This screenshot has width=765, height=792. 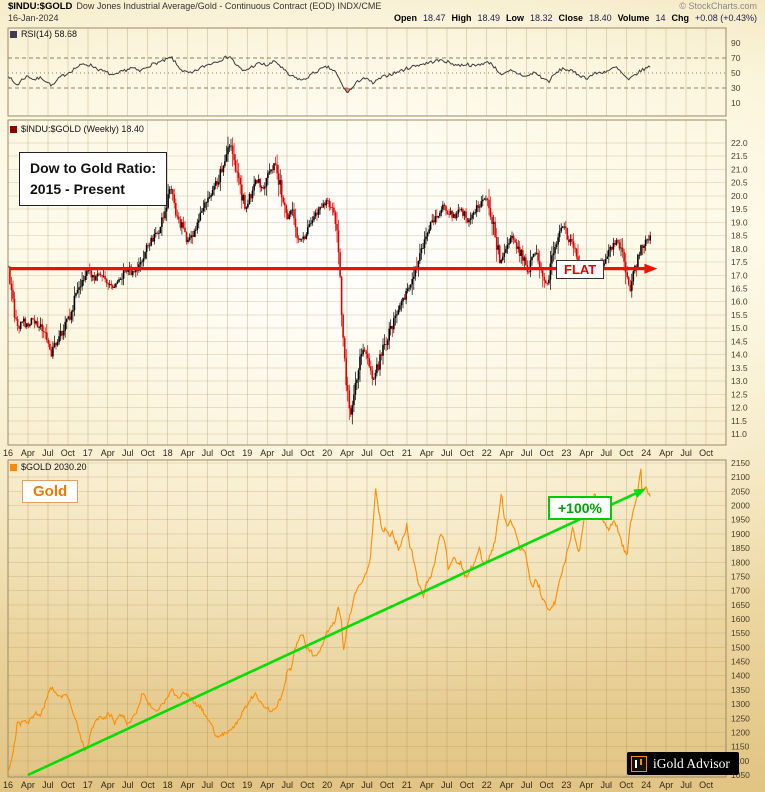 I want to click on rsi-panel-label: RSI(14) 58.68, so click(x=43, y=34).